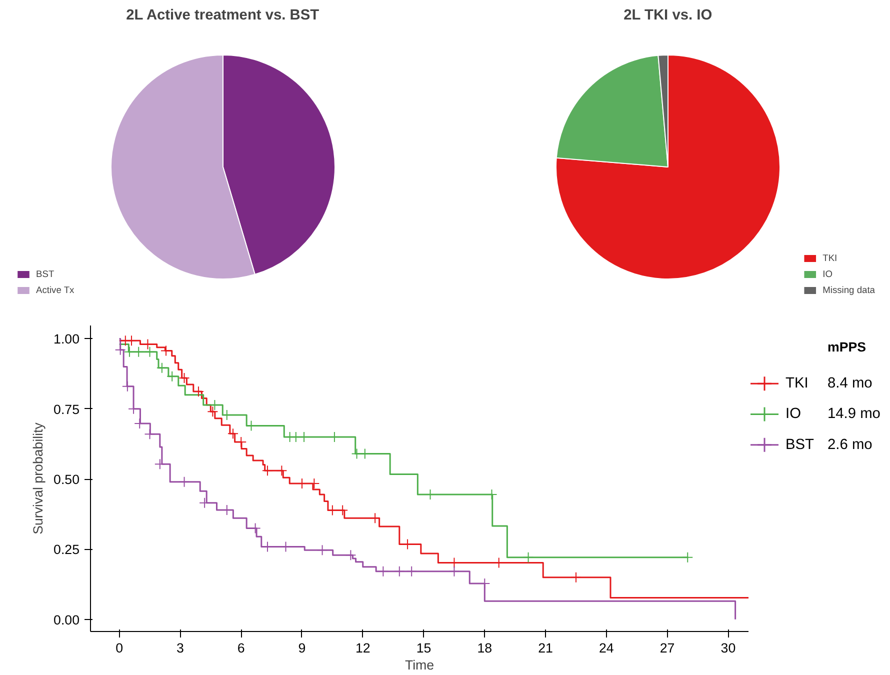  I want to click on x-tick-label: 27, so click(667, 648).